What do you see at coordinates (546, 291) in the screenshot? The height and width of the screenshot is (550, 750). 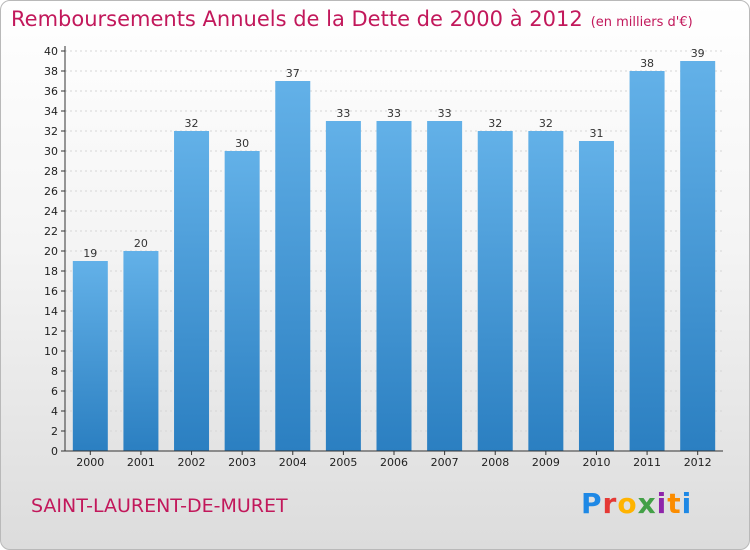 I see `bar-2009` at bounding box center [546, 291].